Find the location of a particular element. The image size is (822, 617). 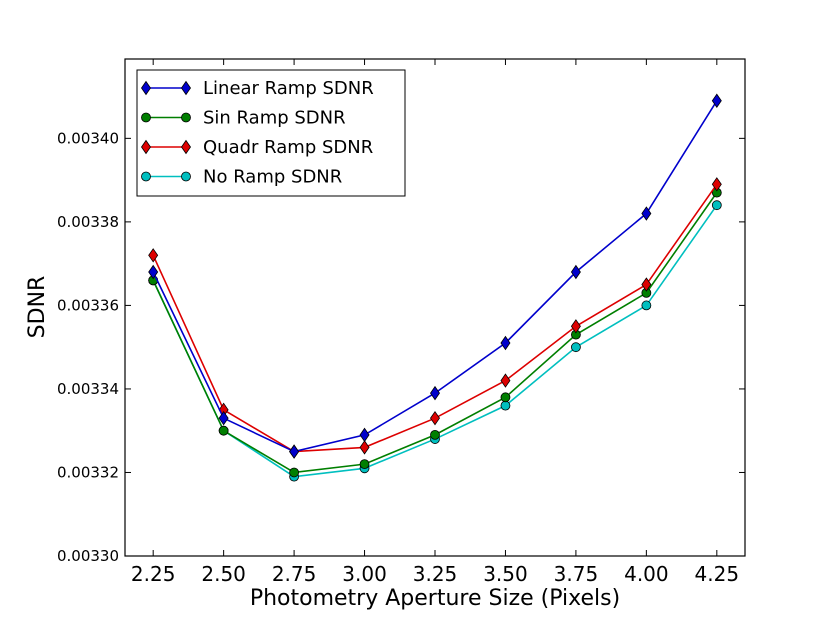

legend-entry: Sin Ramp SDNR is located at coordinates (243, 118).